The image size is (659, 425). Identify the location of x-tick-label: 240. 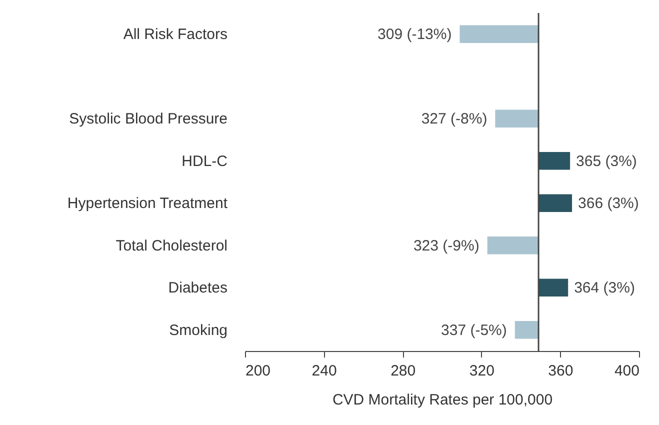
(324, 371).